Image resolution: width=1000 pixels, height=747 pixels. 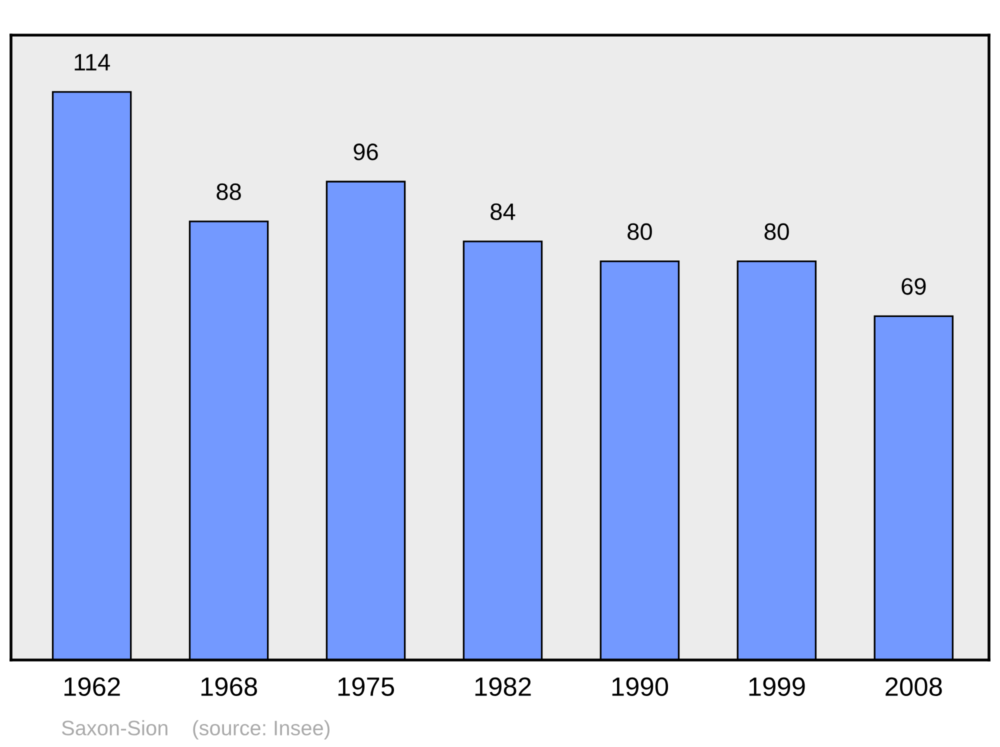 I want to click on x-tick-label: 1962, so click(x=92, y=686).